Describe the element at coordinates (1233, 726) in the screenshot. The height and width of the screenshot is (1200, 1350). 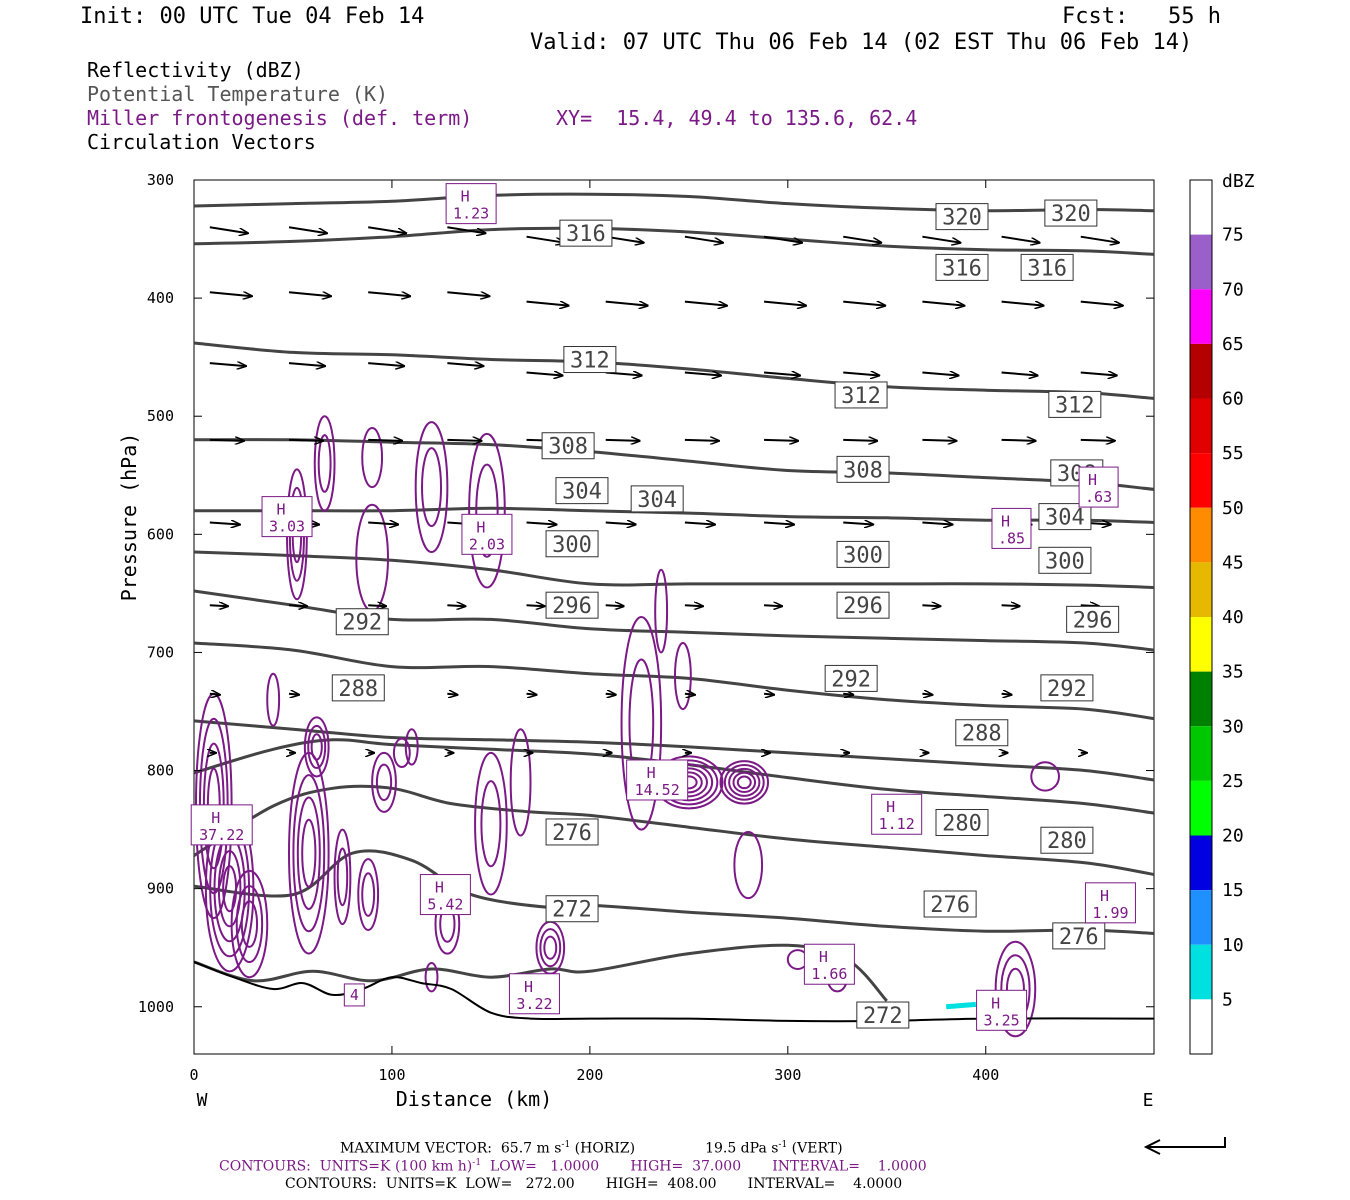
I see `colorbar-level: 30` at that location.